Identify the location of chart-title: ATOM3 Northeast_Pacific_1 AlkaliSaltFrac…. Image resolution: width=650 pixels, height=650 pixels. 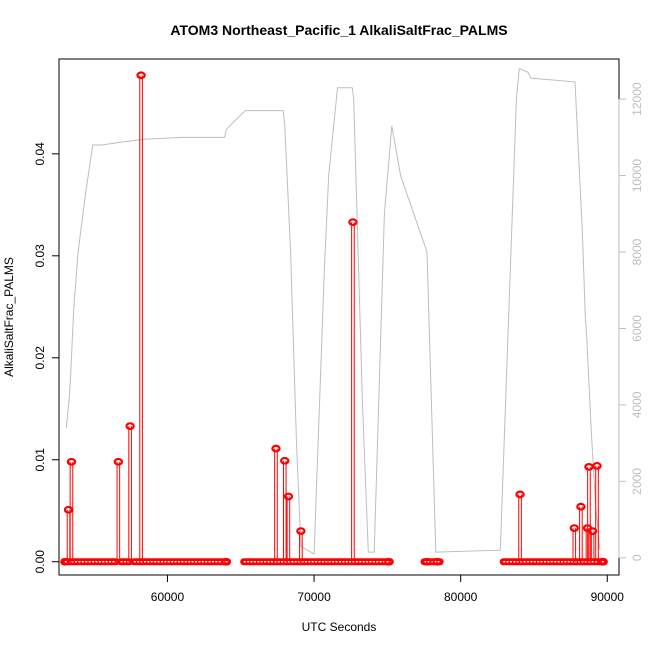
(338, 30).